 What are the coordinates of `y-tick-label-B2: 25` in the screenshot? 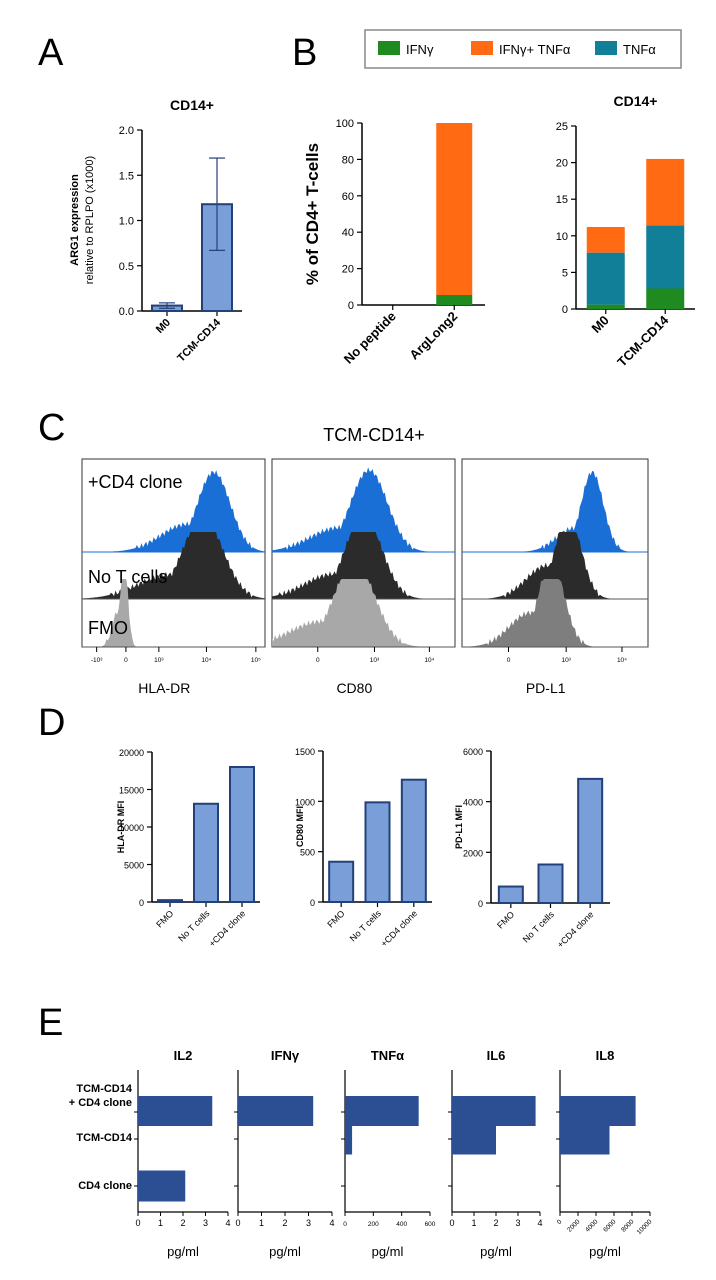 It's located at (562, 127).